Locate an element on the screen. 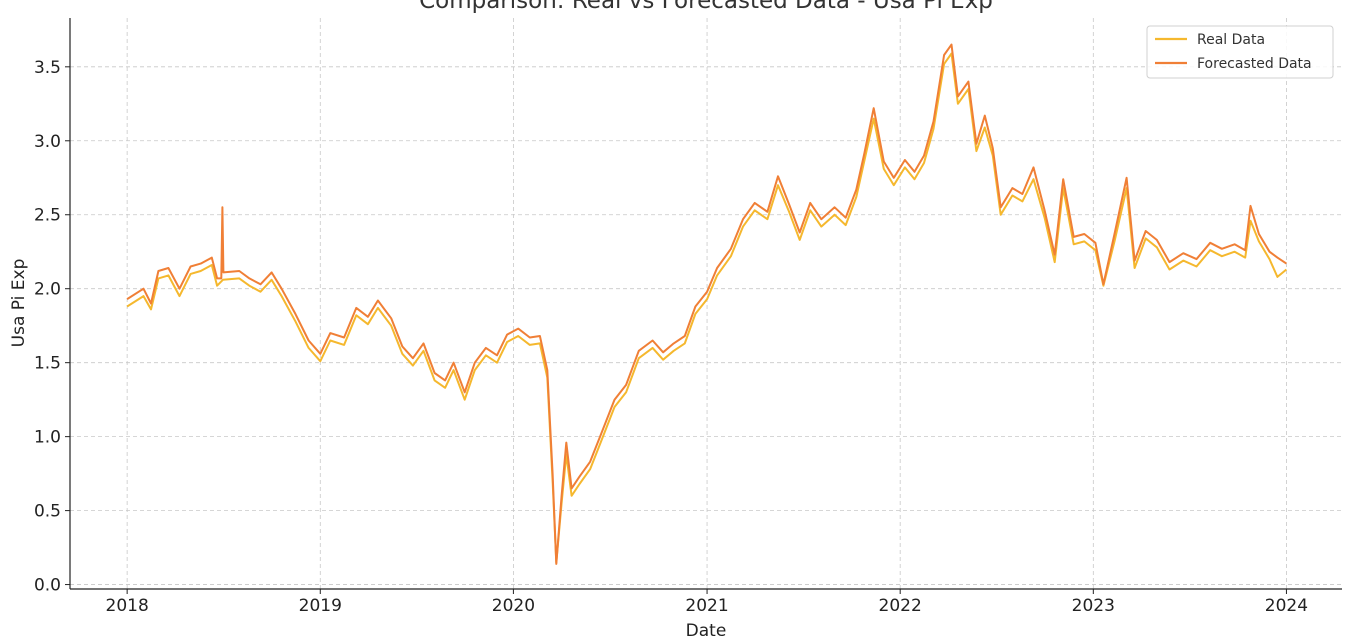 The image size is (1347, 642). x-tick-label: 2021 is located at coordinates (706, 606).